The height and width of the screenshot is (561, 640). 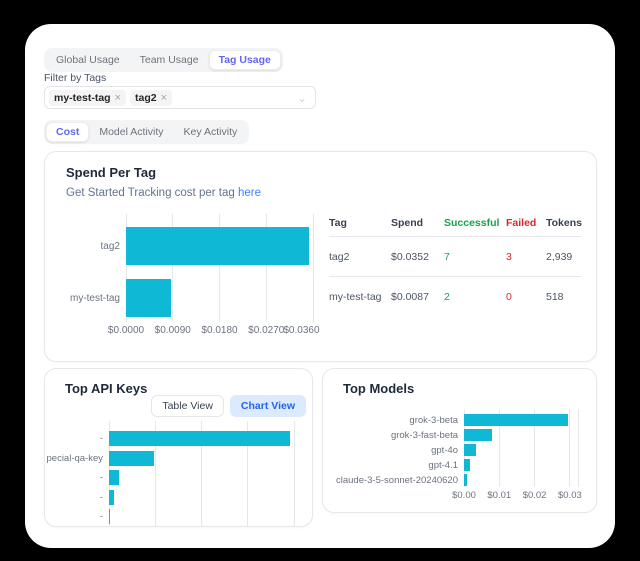 I want to click on tag-pill-label: my-test-tag, so click(x=82, y=97).